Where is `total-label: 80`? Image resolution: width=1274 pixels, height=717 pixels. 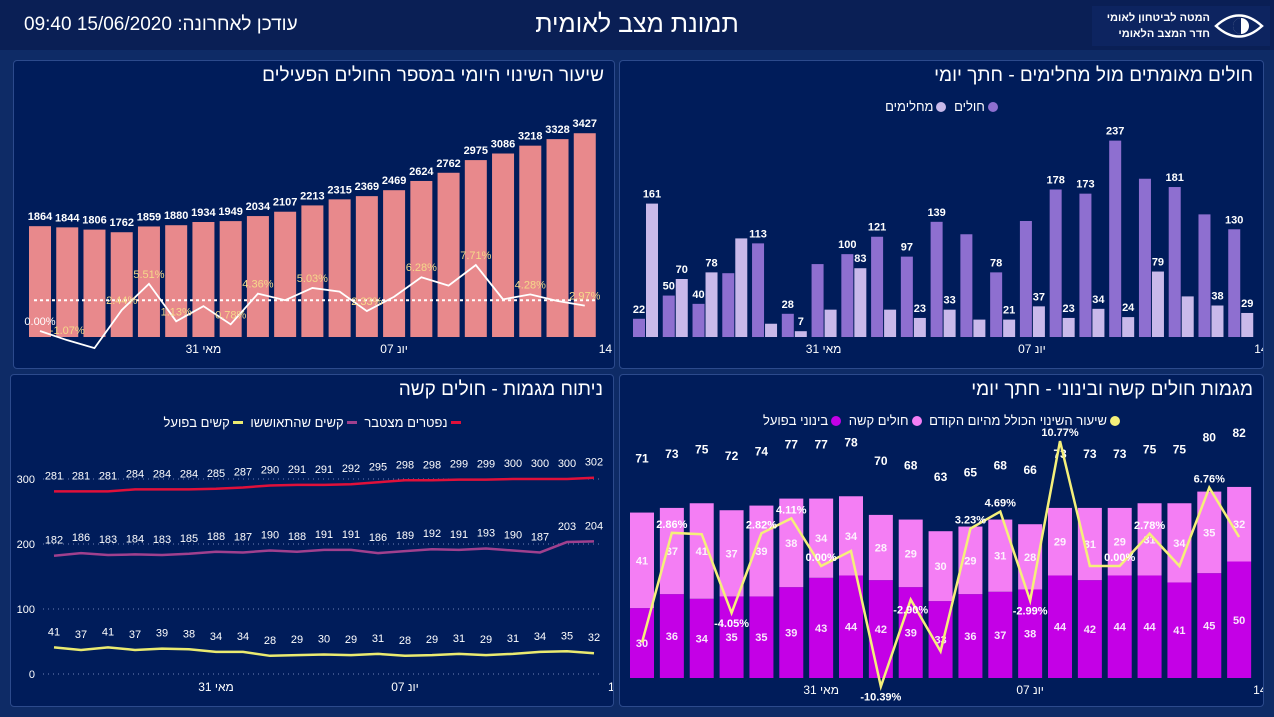 total-label: 80 is located at coordinates (1210, 438).